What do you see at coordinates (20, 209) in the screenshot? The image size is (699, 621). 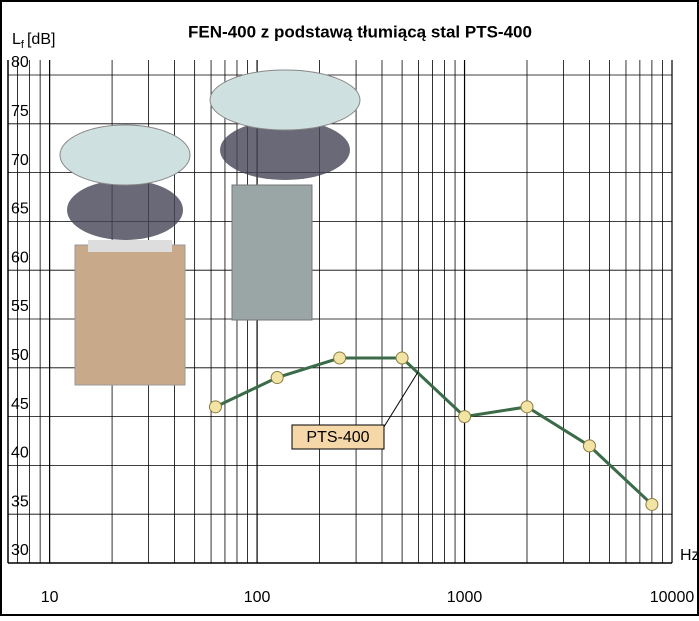 I see `y-tick-label: 65` at bounding box center [20, 209].